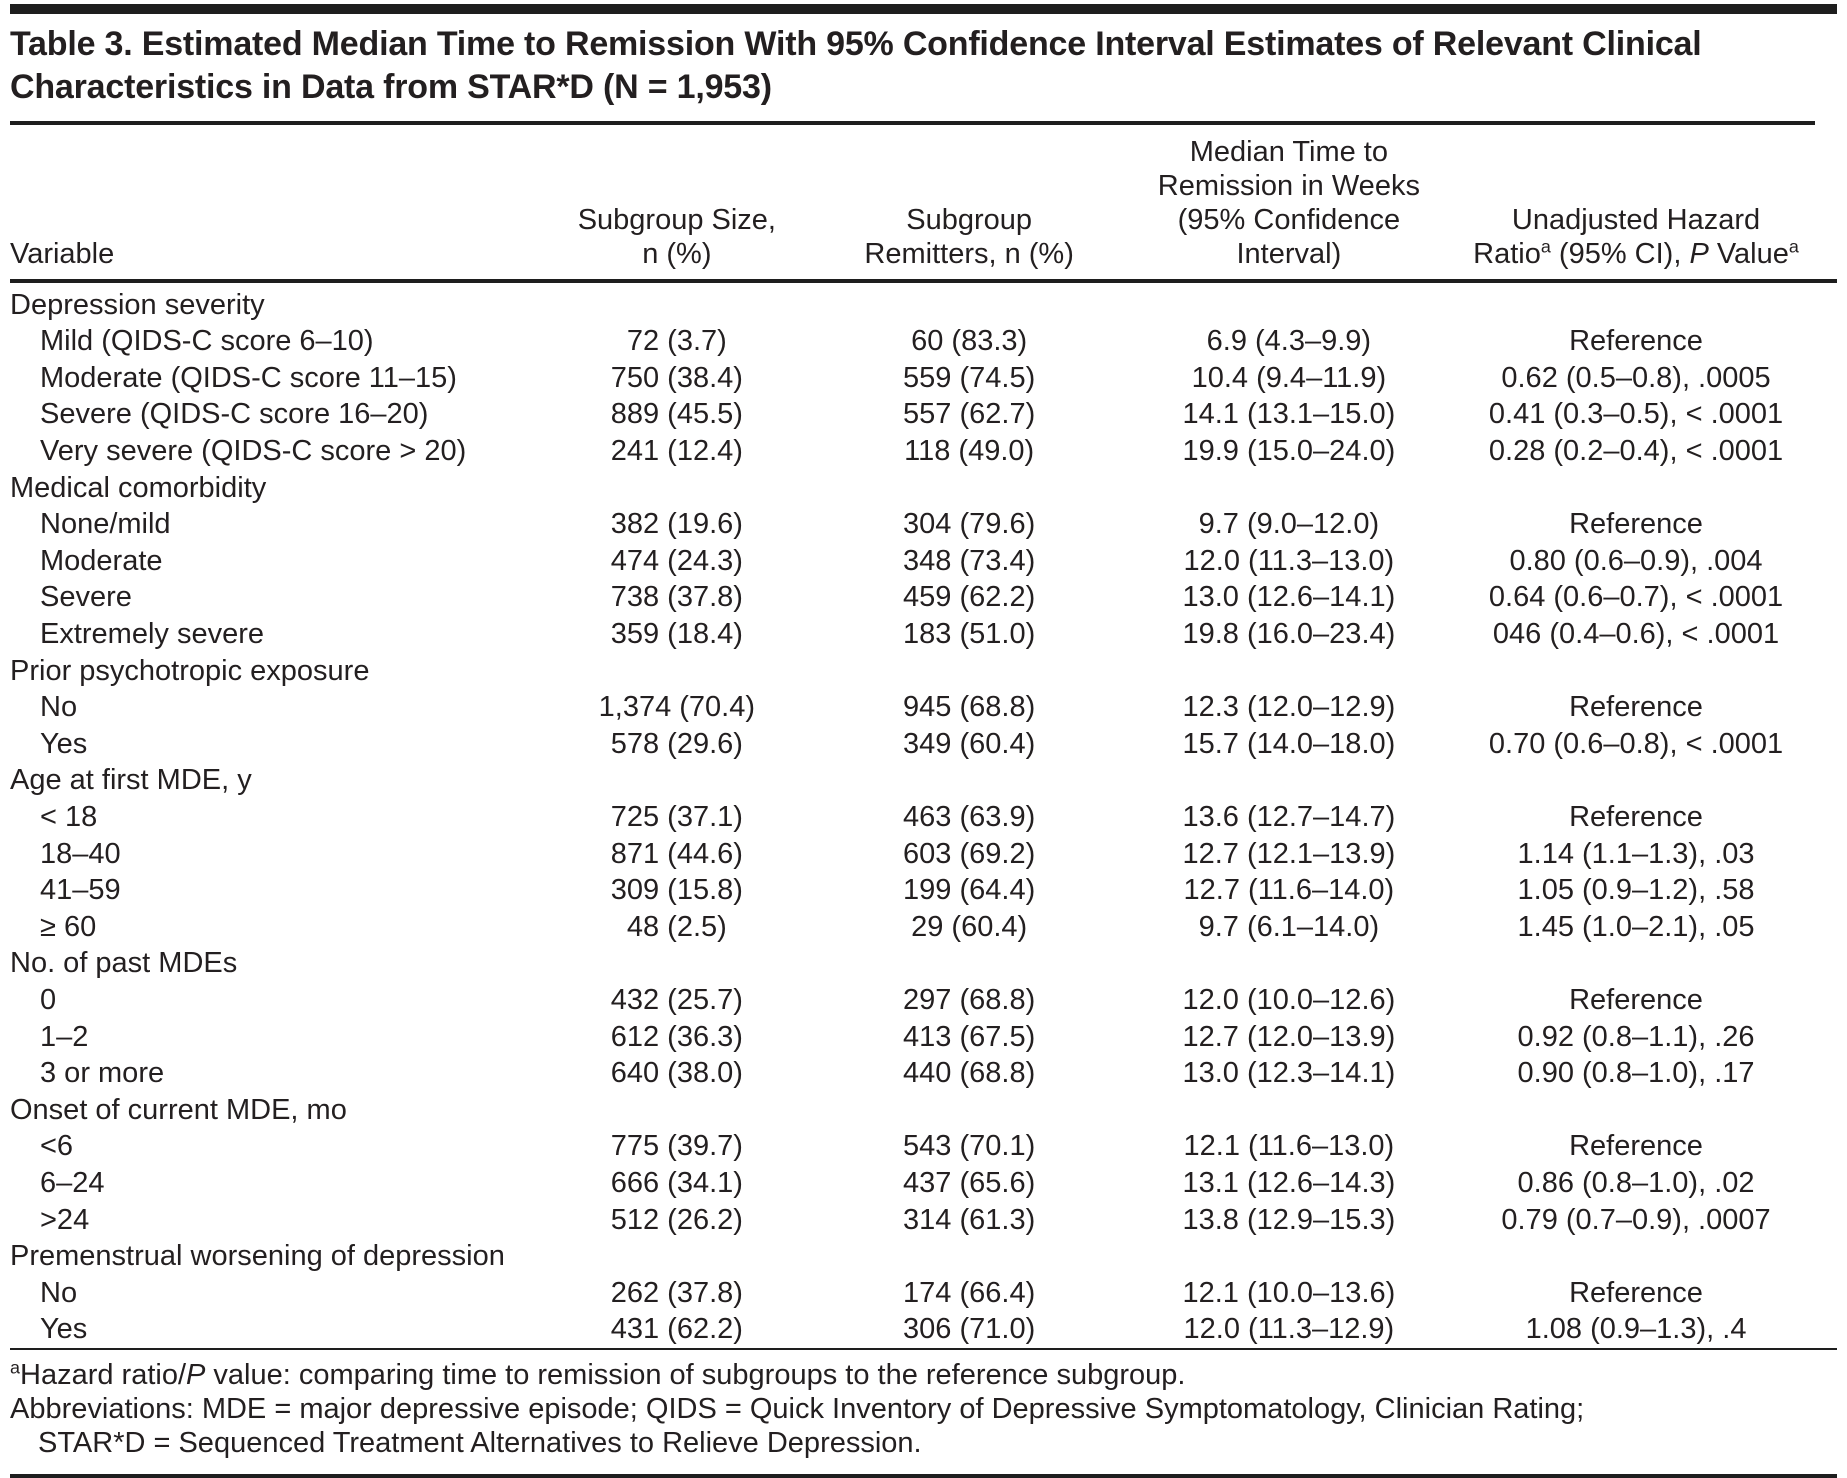 The image size is (1847, 1478). Describe the element at coordinates (1636, 451) in the screenshot. I see `cell-hazard-ratio: 0.28 (0.2–0.4), < .0001` at that location.